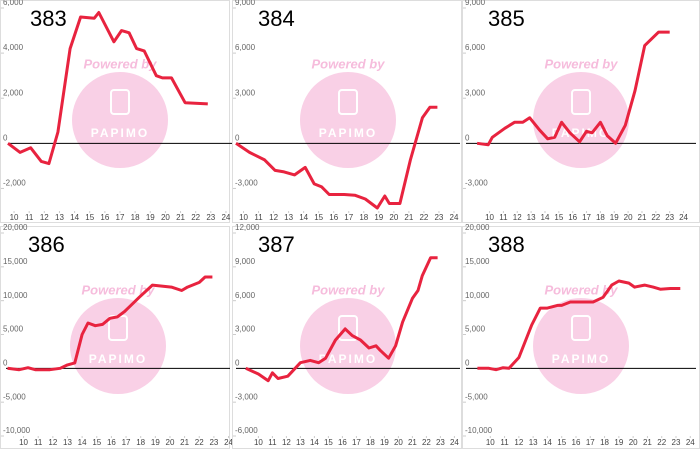  Describe the element at coordinates (246, 183) in the screenshot. I see `y-tick-label: -3,000` at that location.